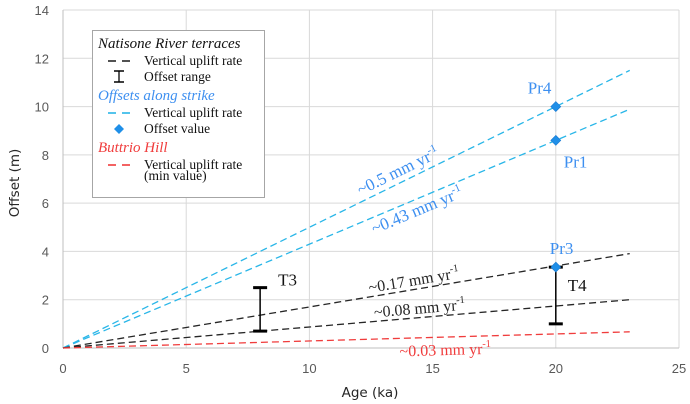  I want to click on y-tick-label: 2, so click(45, 300).